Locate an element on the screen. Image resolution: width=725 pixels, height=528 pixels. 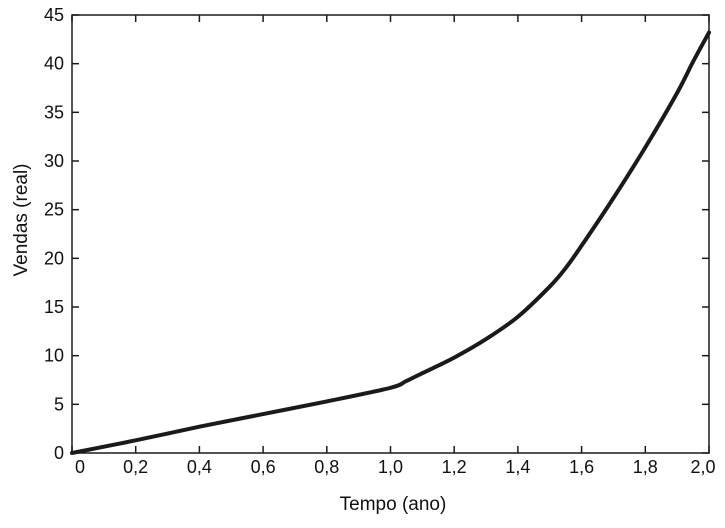
x-tick-label: 1,4 is located at coordinates (517, 467).